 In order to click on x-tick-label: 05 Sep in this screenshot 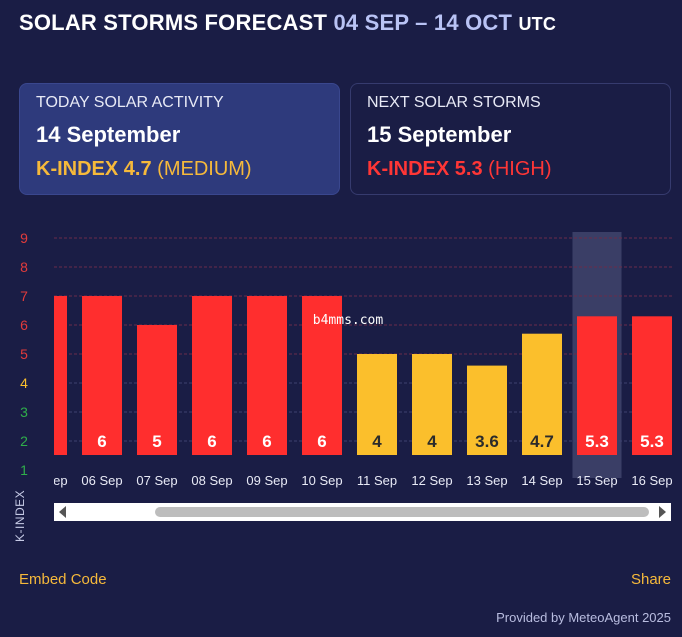, I will do `click(46, 480)`.